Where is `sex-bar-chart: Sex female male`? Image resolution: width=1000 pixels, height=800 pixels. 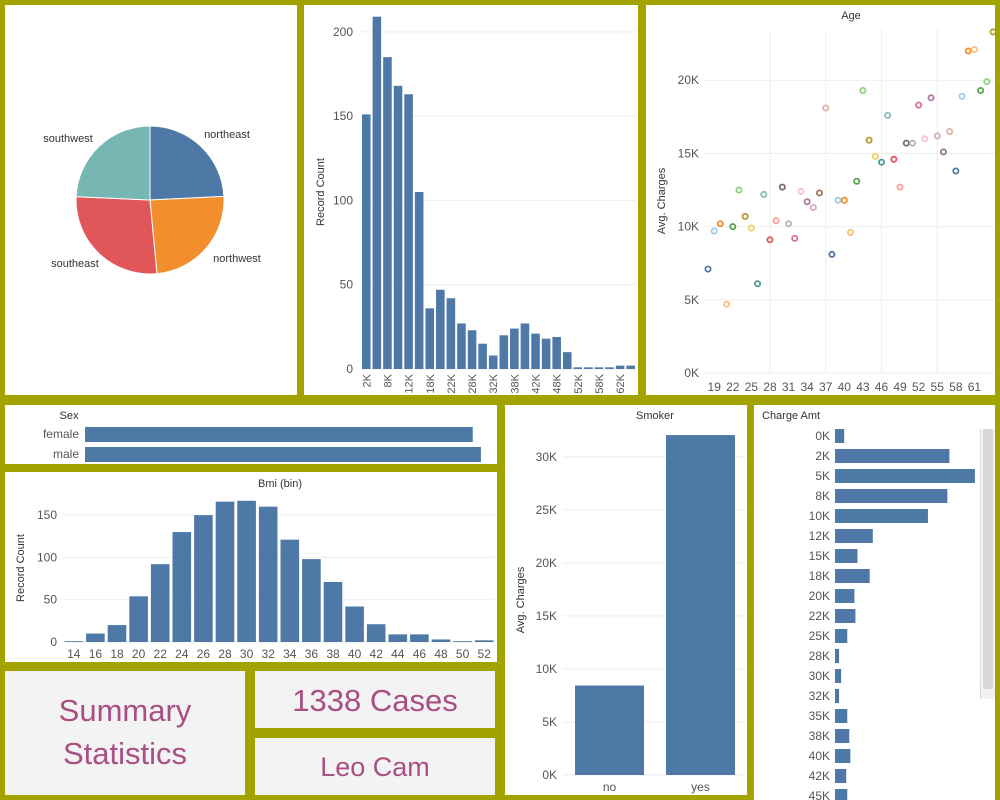
sex-bar-chart: Sex female male is located at coordinates (262, 436).